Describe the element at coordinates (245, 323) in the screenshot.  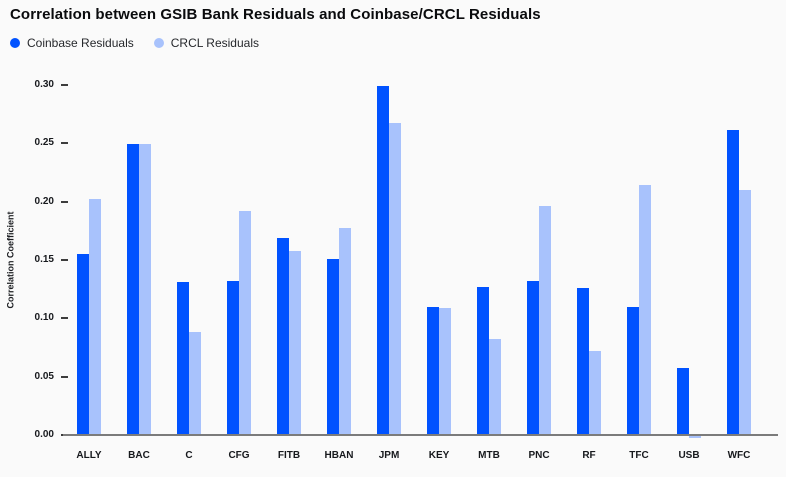
I see `bar-cfg-crcl` at that location.